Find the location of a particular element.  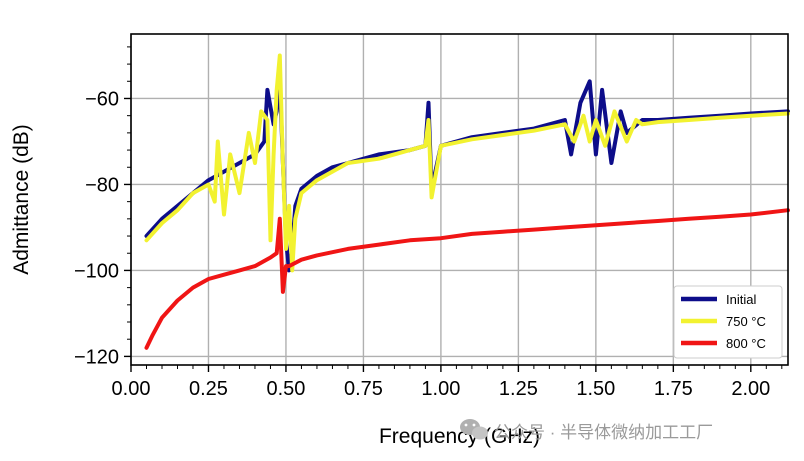

y-tick-label: −80 is located at coordinates (102, 185).